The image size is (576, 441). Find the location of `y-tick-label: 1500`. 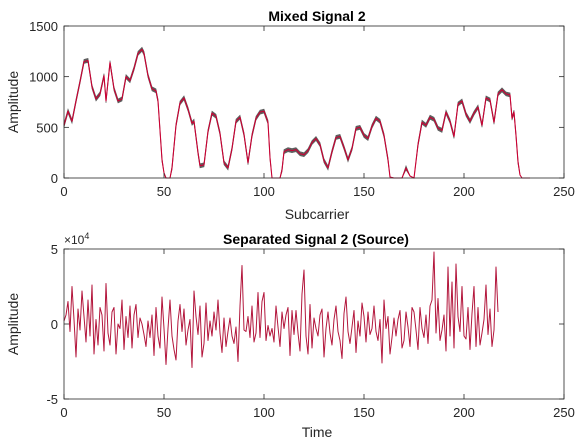

y-tick-label: 1500 is located at coordinates (43, 26).